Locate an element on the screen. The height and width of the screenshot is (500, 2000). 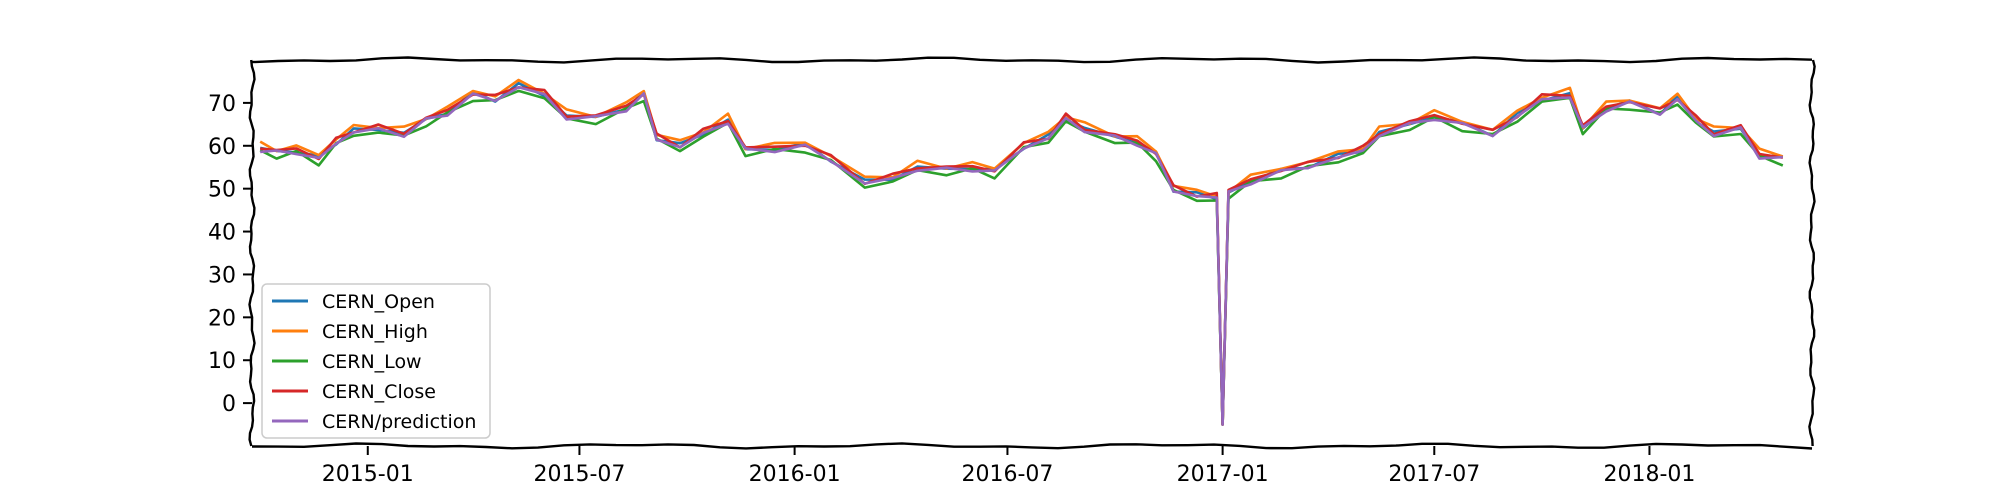
y-tick-label: 50 is located at coordinates (222, 190).